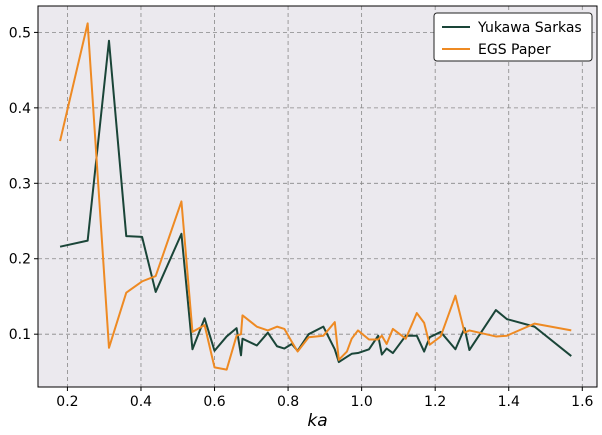 The height and width of the screenshot is (435, 602). What do you see at coordinates (514, 50) in the screenshot?
I see `legend-label: EGS Paper` at bounding box center [514, 50].